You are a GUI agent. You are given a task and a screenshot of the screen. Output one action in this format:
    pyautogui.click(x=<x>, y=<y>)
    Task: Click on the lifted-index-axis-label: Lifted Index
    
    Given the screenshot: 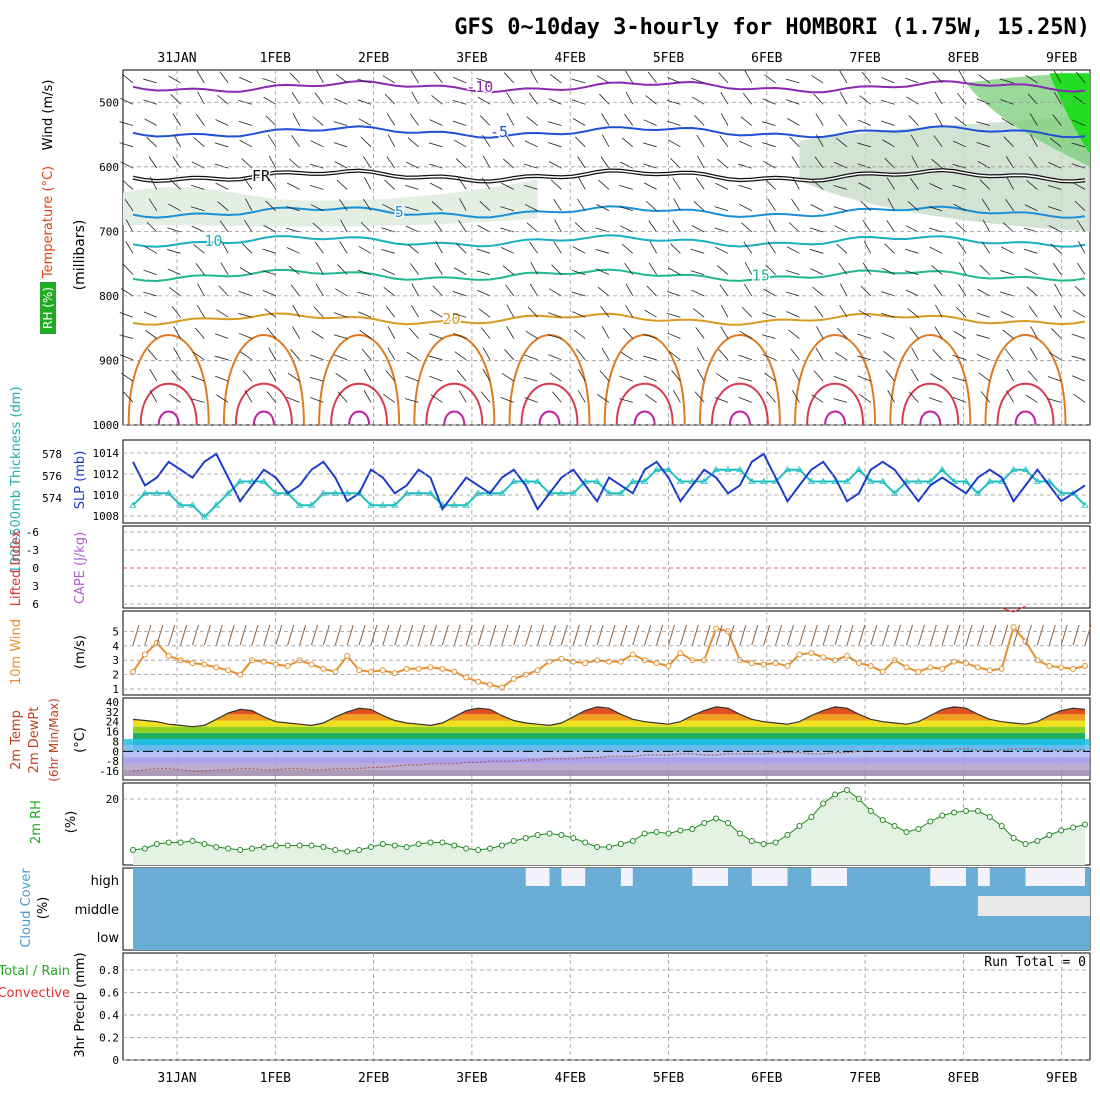 What is the action you would take?
    pyautogui.click(x=16, y=567)
    